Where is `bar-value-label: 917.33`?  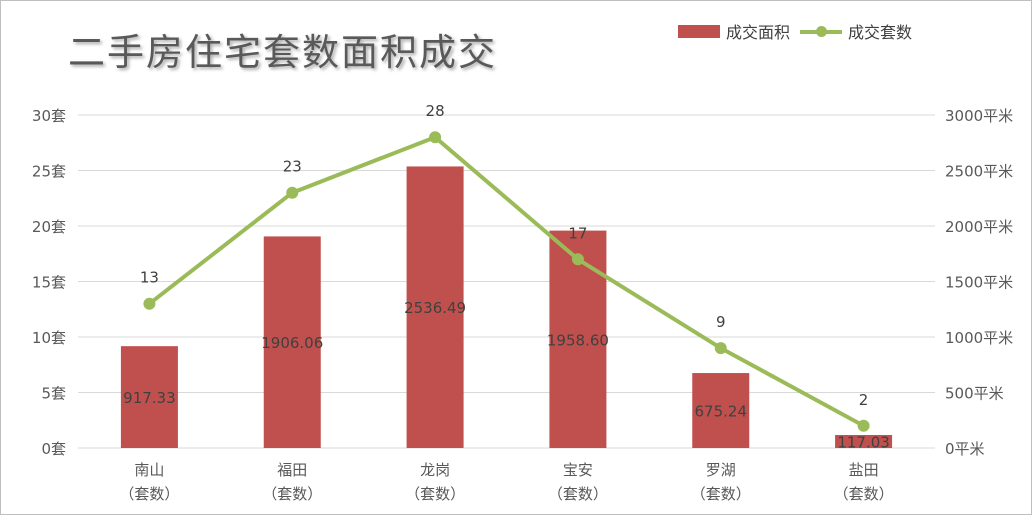 bar-value-label: 917.33 is located at coordinates (149, 398).